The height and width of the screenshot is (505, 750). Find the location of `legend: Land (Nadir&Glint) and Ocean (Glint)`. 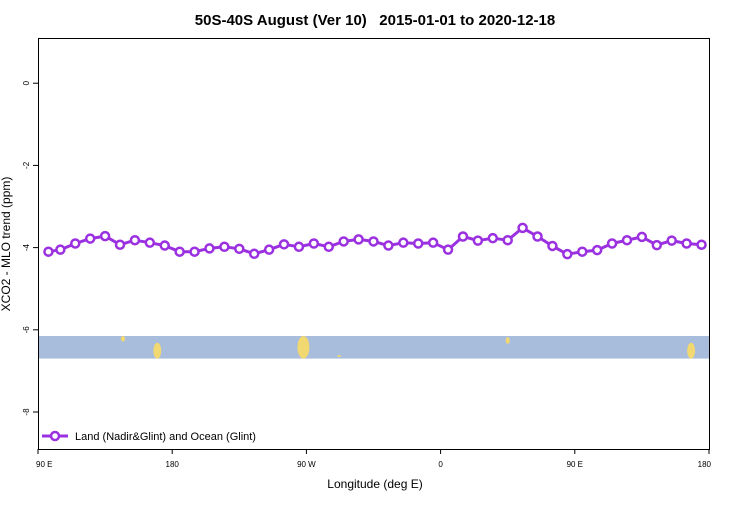

legend: Land (Nadir&Glint) and Ocean (Glint) is located at coordinates (149, 436).